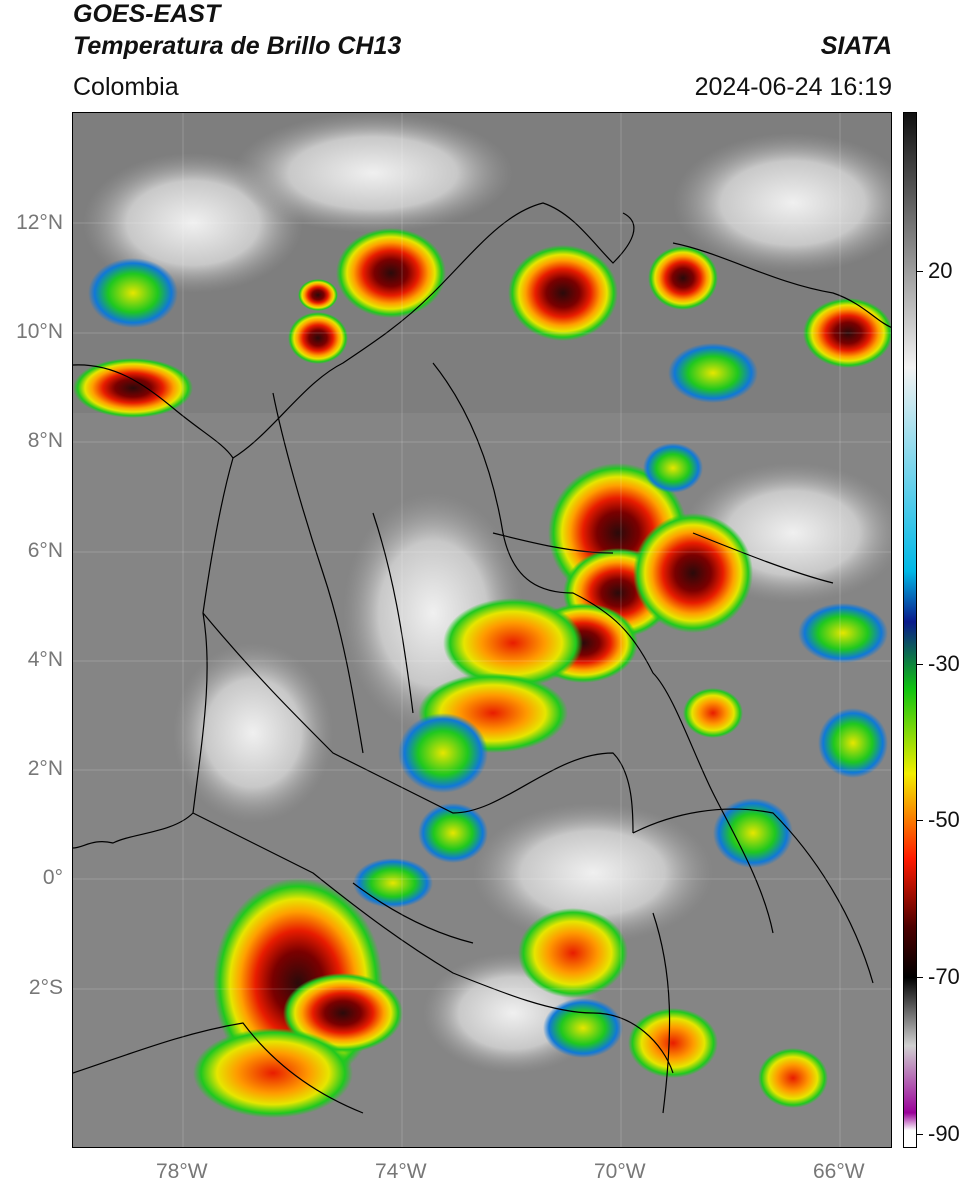 This screenshot has width=966, height=1190. Describe the element at coordinates (182, 1171) in the screenshot. I see `lon-label-78w: 78°W` at that location.